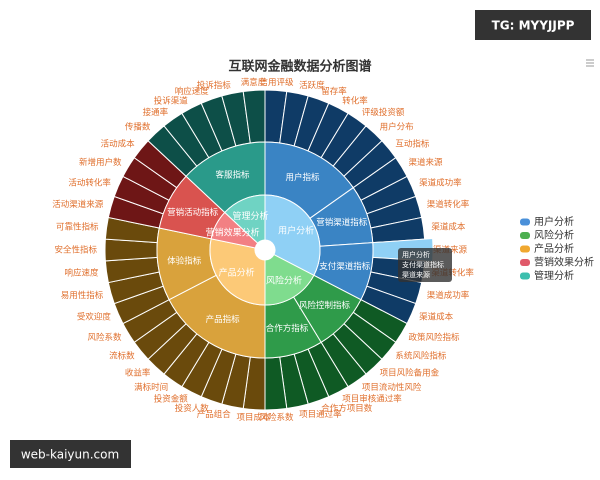 The width and height of the screenshot is (600, 480). I want to click on watermark: TG: MYYJJPP, so click(533, 26).